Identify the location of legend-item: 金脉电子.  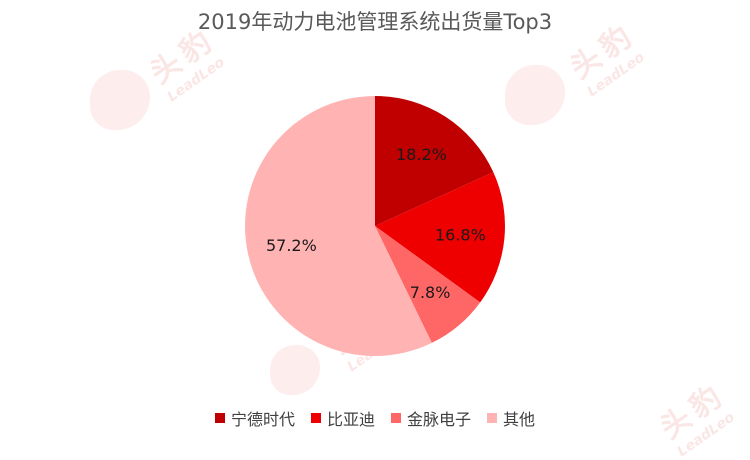
(431, 418).